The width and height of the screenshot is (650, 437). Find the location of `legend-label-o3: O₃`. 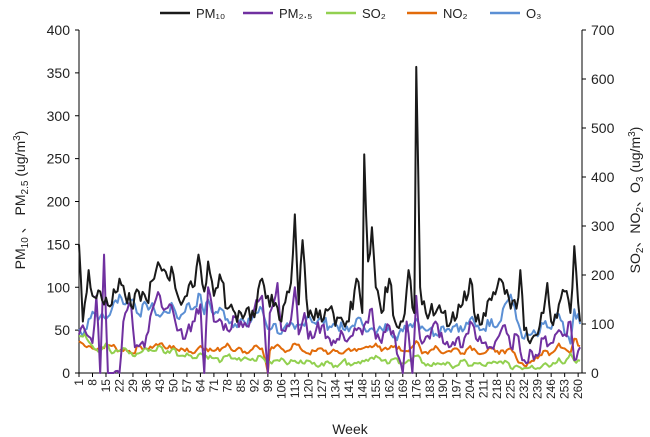

legend-label-o3: O₃ is located at coordinates (533, 13).